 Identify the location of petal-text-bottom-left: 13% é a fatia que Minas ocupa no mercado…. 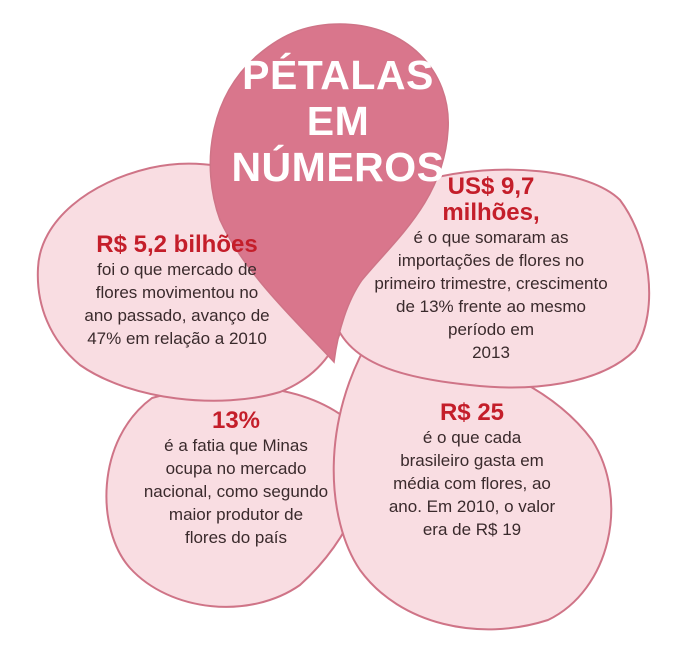
(236, 478).